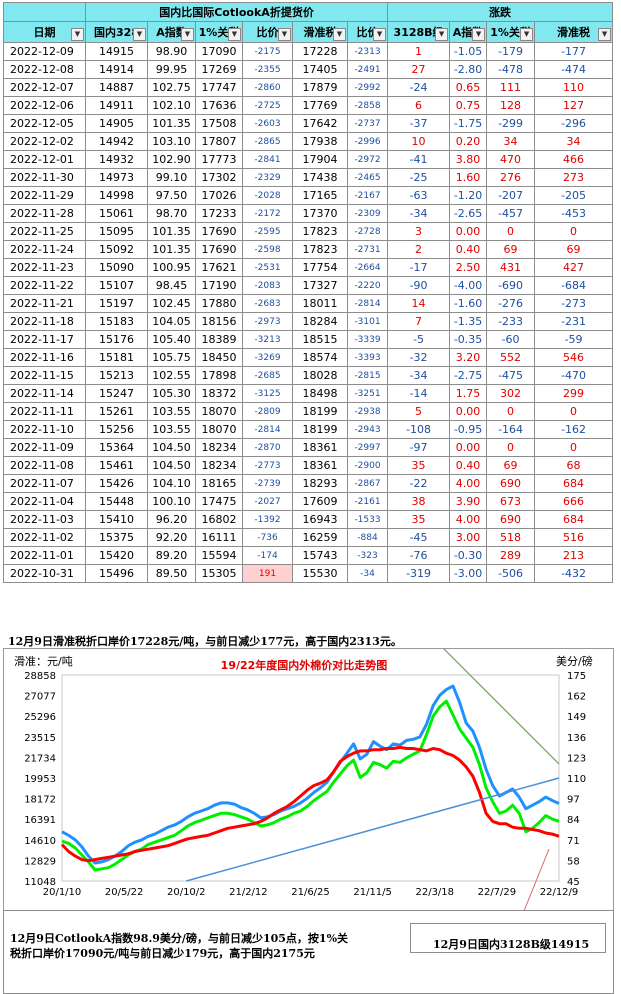 The height and width of the screenshot is (994, 621). What do you see at coordinates (576, 717) in the screenshot?
I see `y-right-tick-label: 149` at bounding box center [576, 717].